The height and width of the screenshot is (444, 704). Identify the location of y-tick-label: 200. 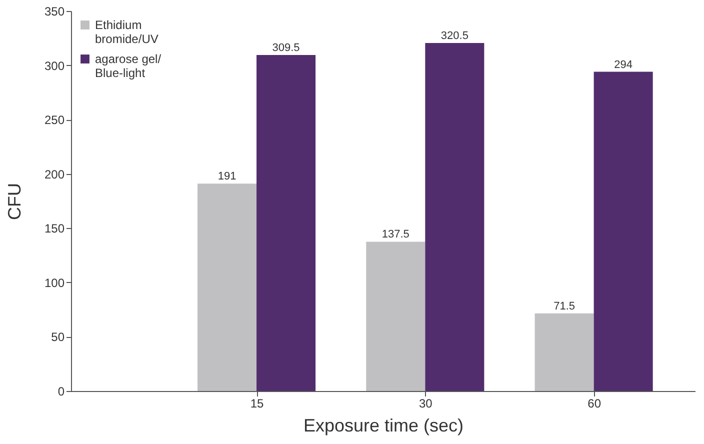
(54, 174).